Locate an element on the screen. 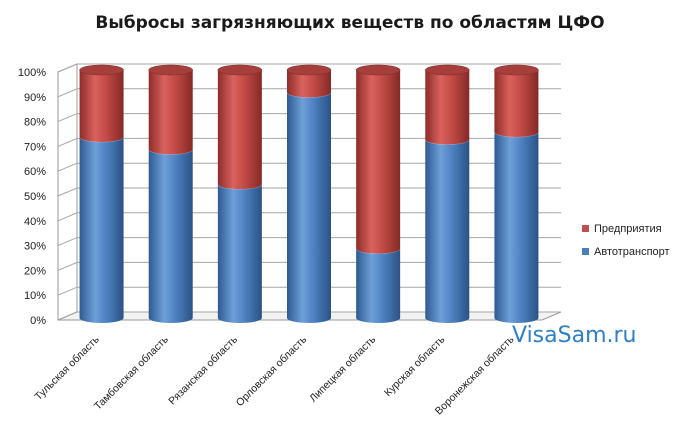 The width and height of the screenshot is (700, 437). y-tick-label: 10% is located at coordinates (35, 296).